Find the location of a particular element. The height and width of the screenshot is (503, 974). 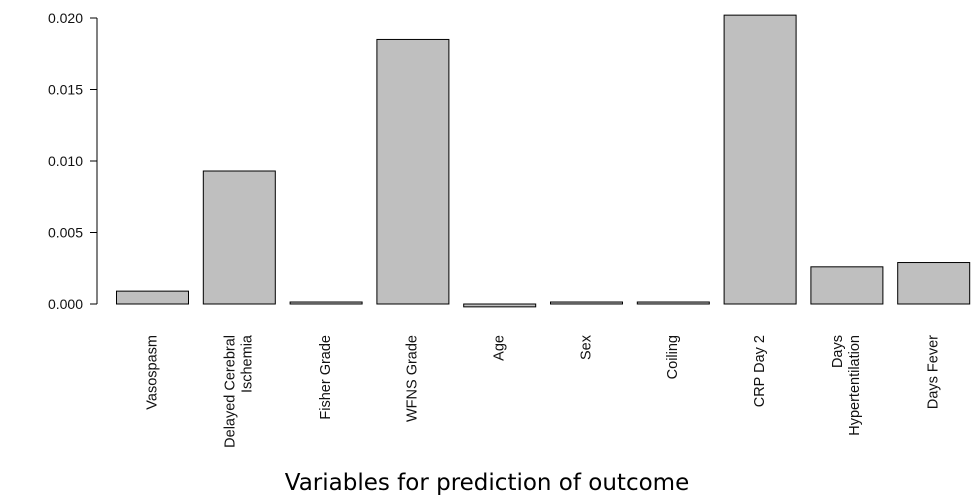

category-label: Hypertentilation is located at coordinates (855, 385).